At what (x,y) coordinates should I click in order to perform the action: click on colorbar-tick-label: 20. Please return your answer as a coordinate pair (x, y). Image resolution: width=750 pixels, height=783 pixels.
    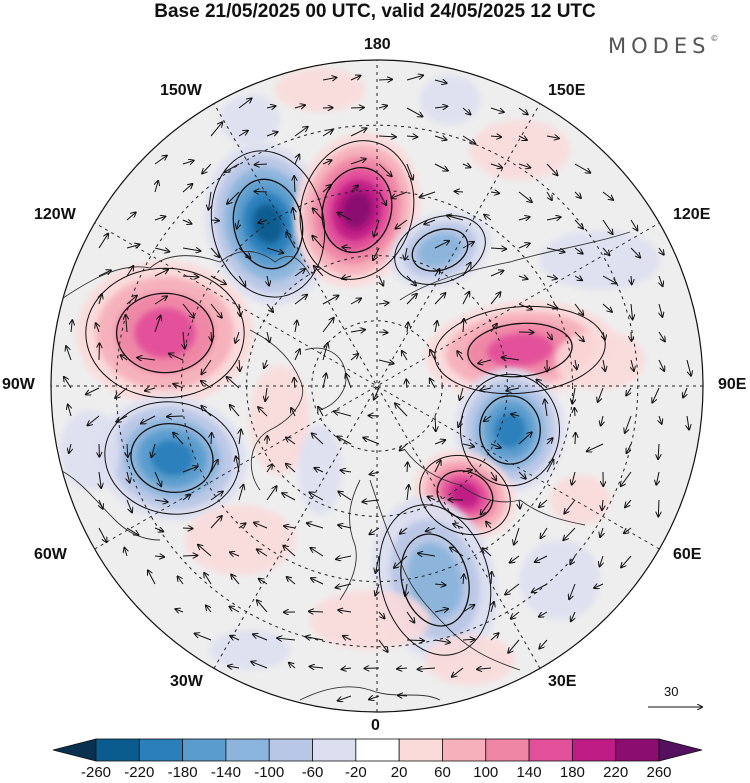
    Looking at the image, I should click on (399, 772).